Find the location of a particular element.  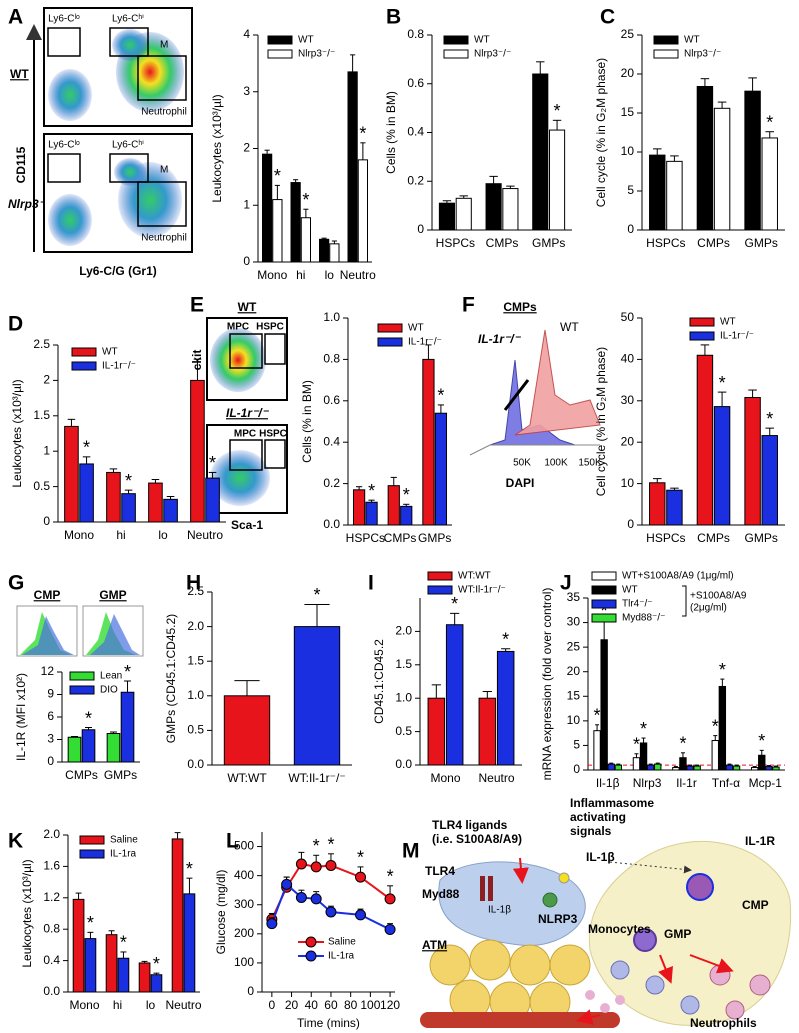

y-axis-label: CD45.1:CD45.2 is located at coordinates (379, 681).